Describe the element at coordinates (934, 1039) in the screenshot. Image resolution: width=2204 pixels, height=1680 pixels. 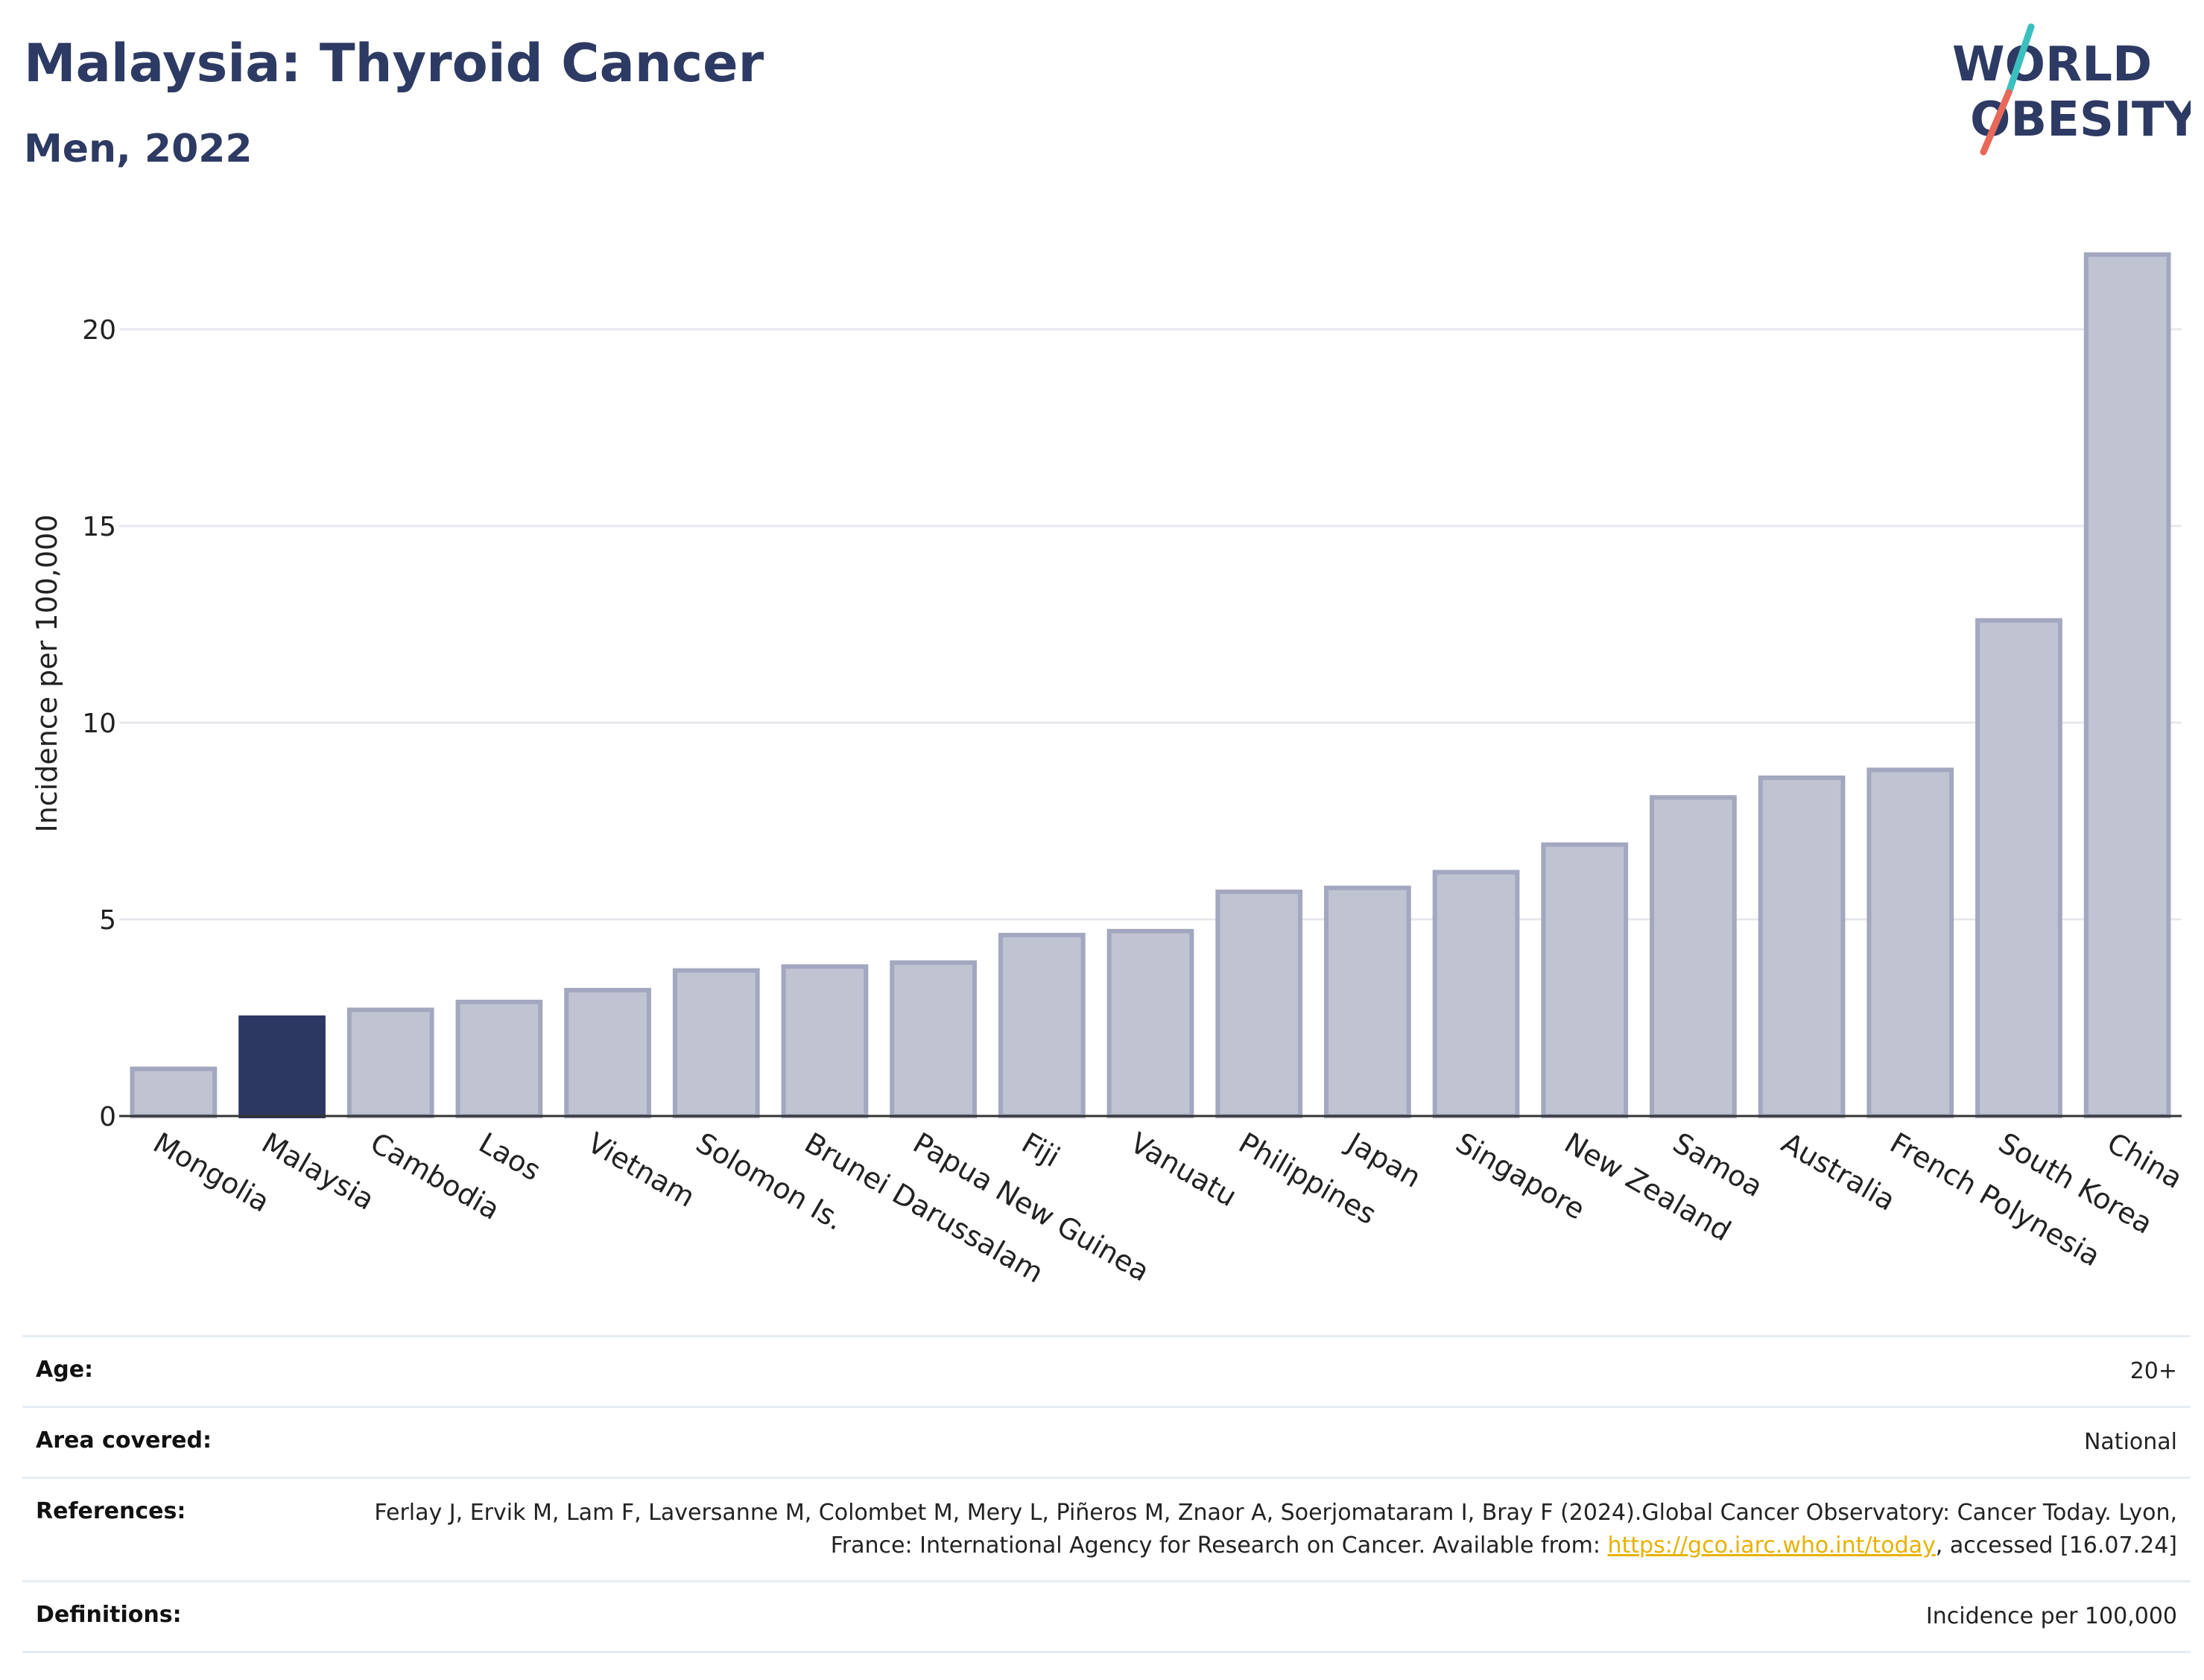
I see `bar-papua-new-guinea` at that location.